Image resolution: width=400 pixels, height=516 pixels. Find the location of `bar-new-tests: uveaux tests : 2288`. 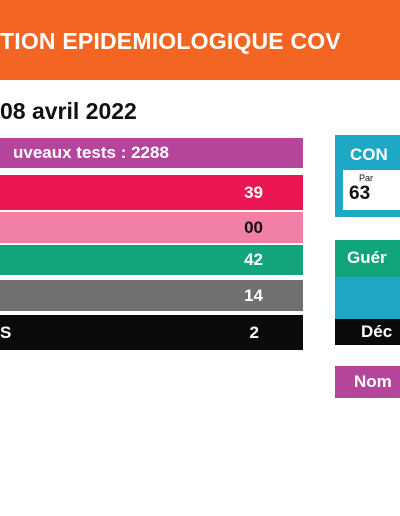

bar-new-tests: uveaux tests : 2288 is located at coordinates (151, 153).